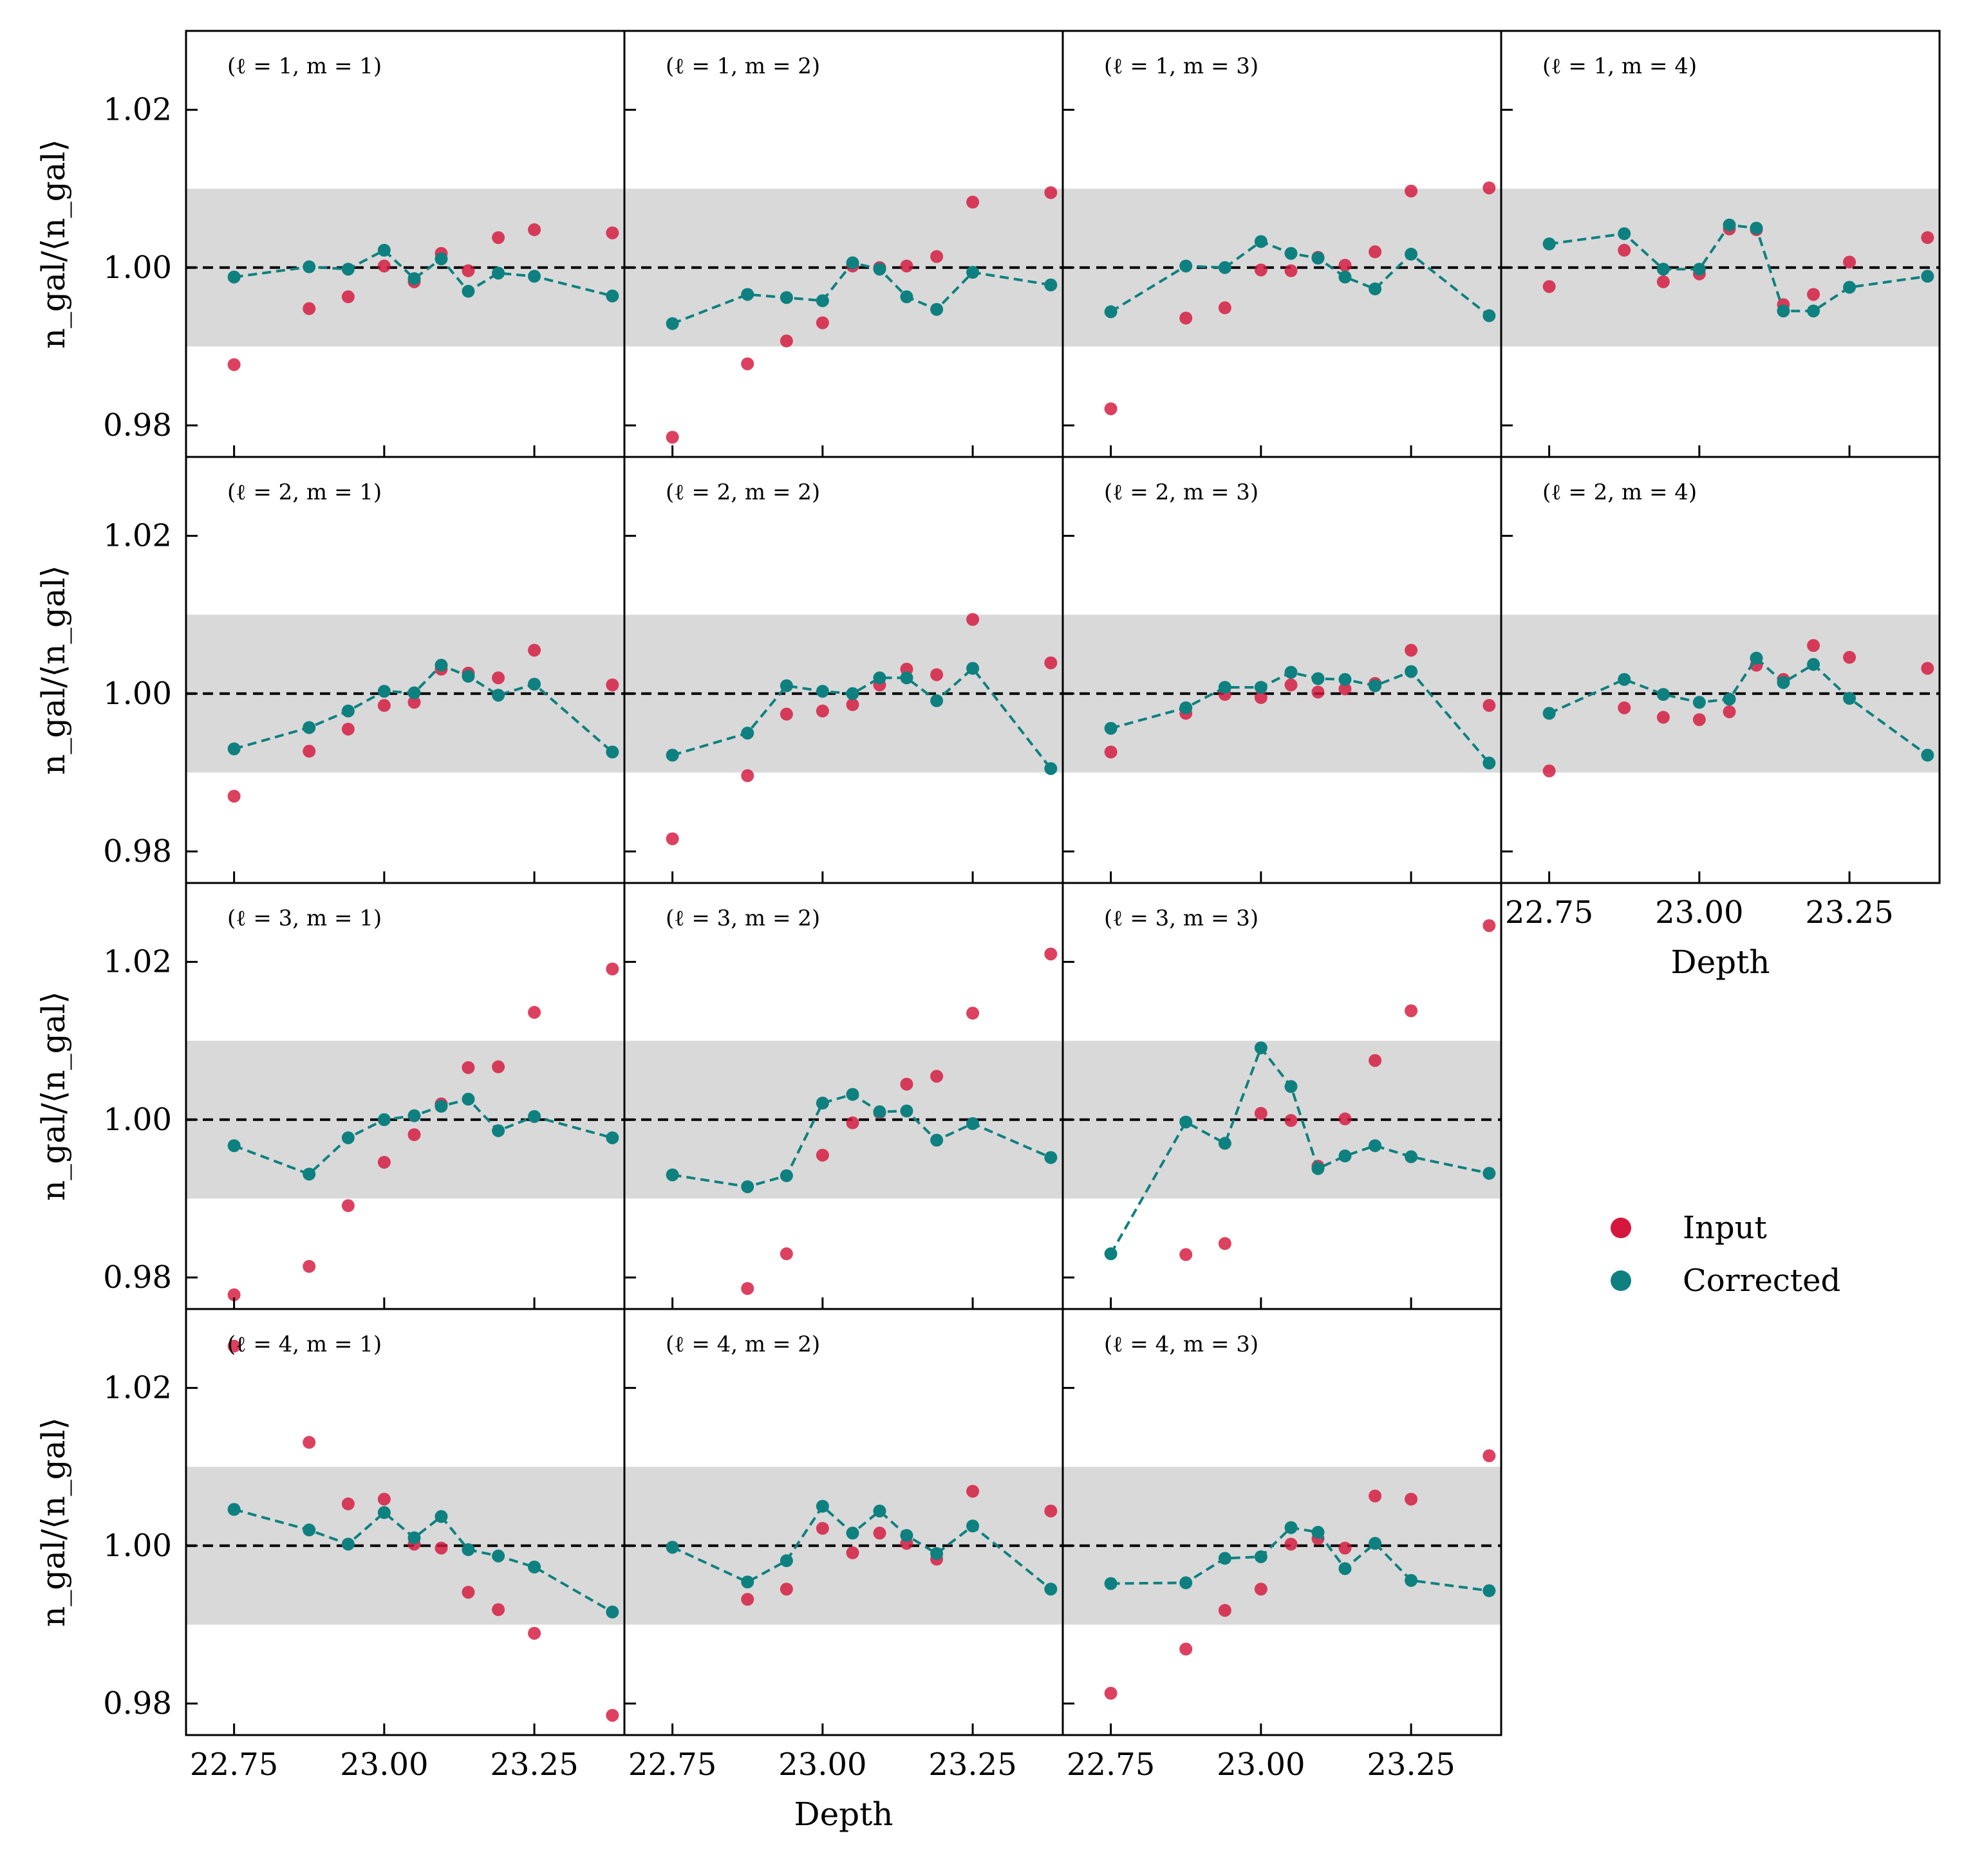  I want to click on panel-3-1: 22.75 23.00 23.25 (ℓ = 4, m = 2), so click(843, 1545).